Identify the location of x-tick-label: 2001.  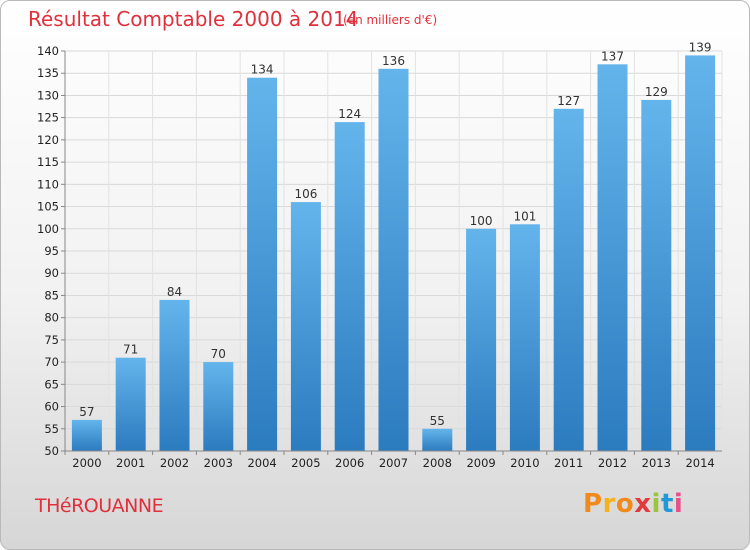
(130, 463).